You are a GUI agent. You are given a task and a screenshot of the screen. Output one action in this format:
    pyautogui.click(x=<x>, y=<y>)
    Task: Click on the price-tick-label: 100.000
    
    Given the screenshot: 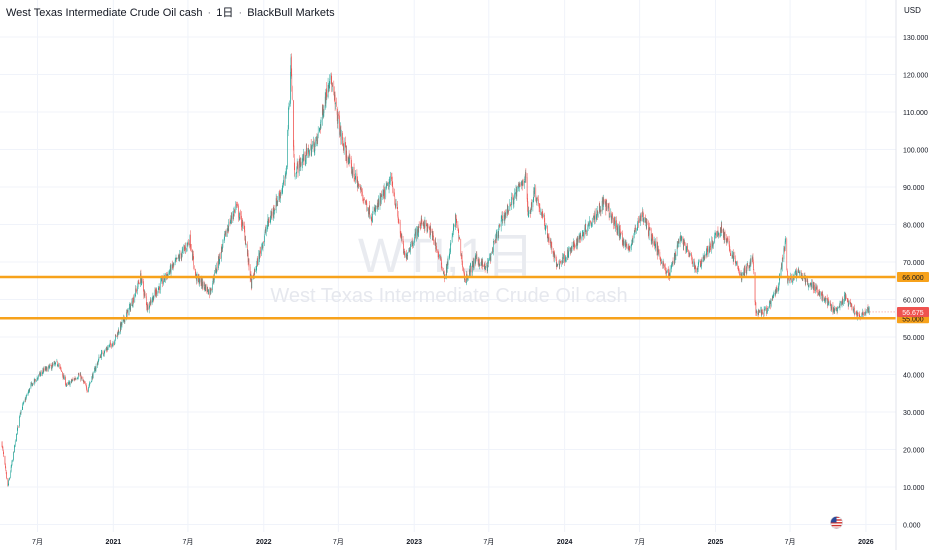 What is the action you would take?
    pyautogui.click(x=915, y=151)
    